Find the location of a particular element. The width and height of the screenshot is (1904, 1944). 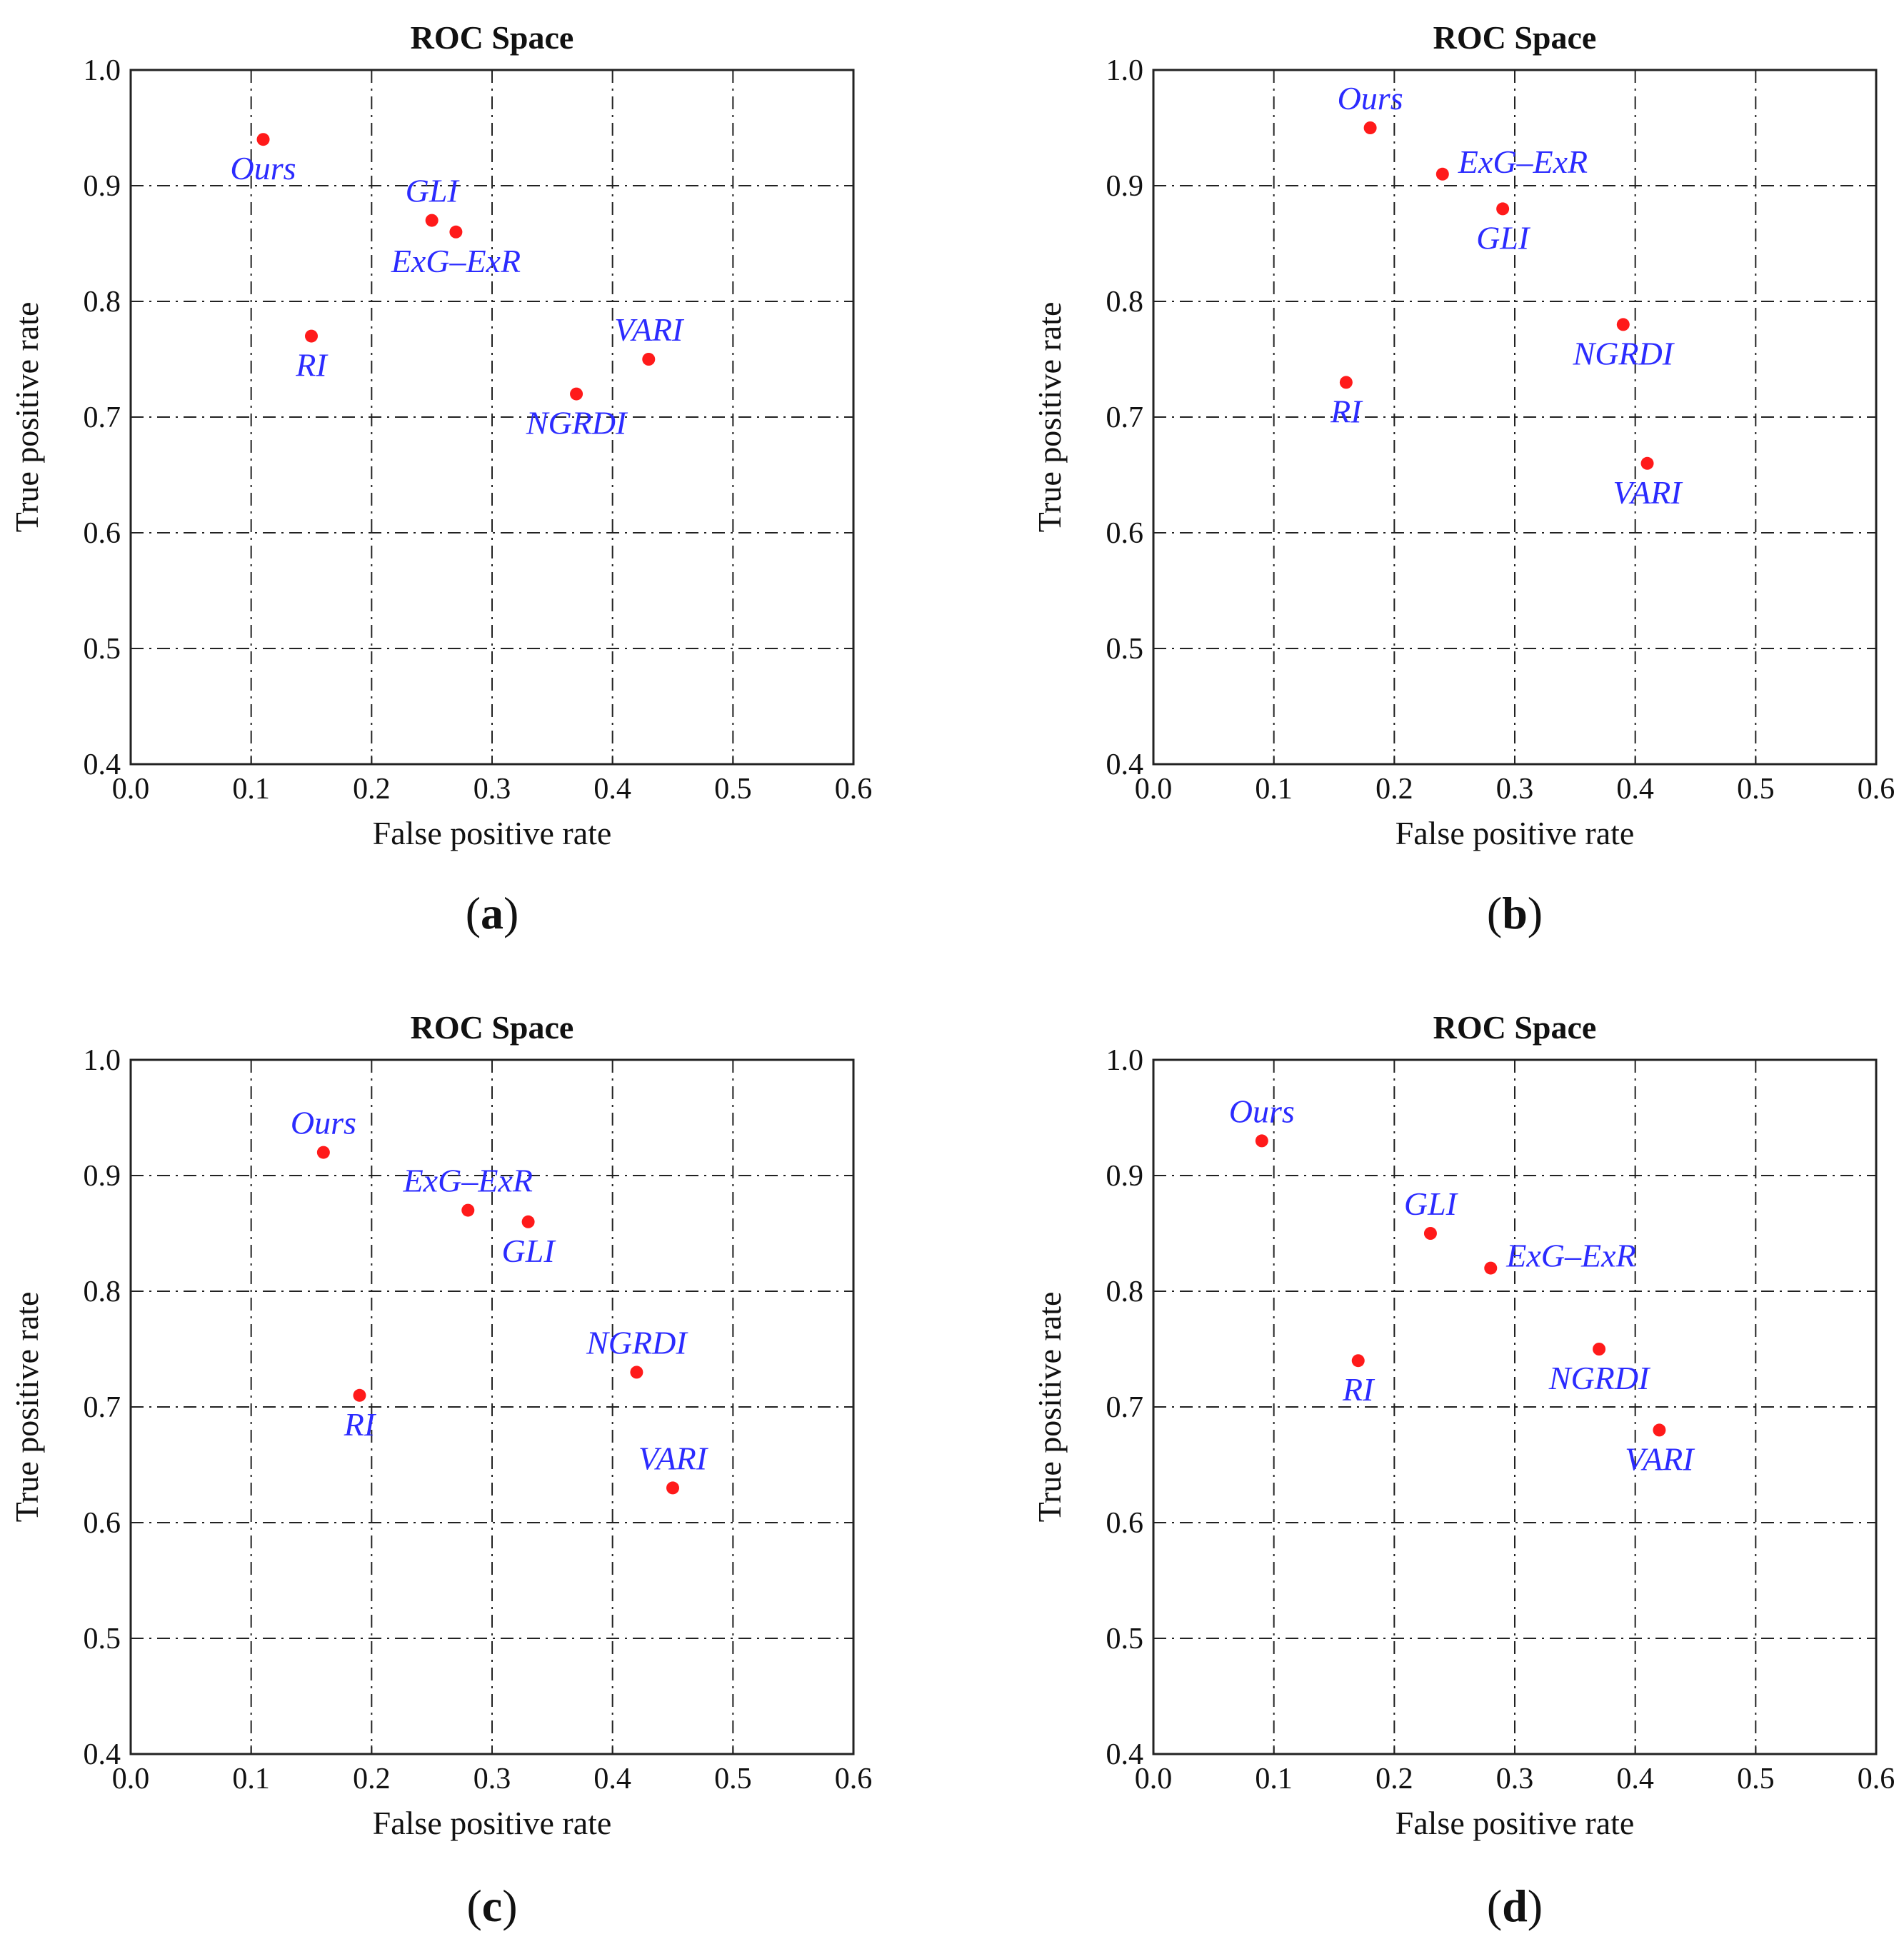

panel-caption: (b) is located at coordinates (1515, 913).